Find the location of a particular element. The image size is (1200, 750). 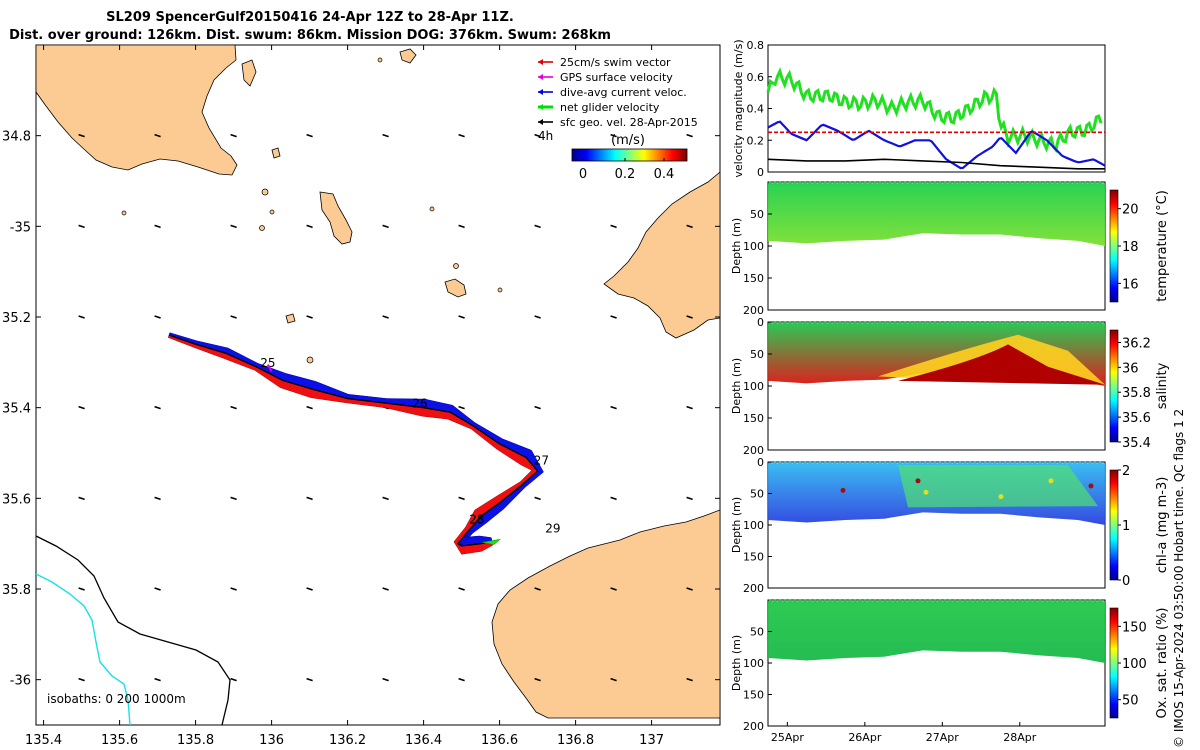

colorbar-tick-label: 150 is located at coordinates (1134, 627).